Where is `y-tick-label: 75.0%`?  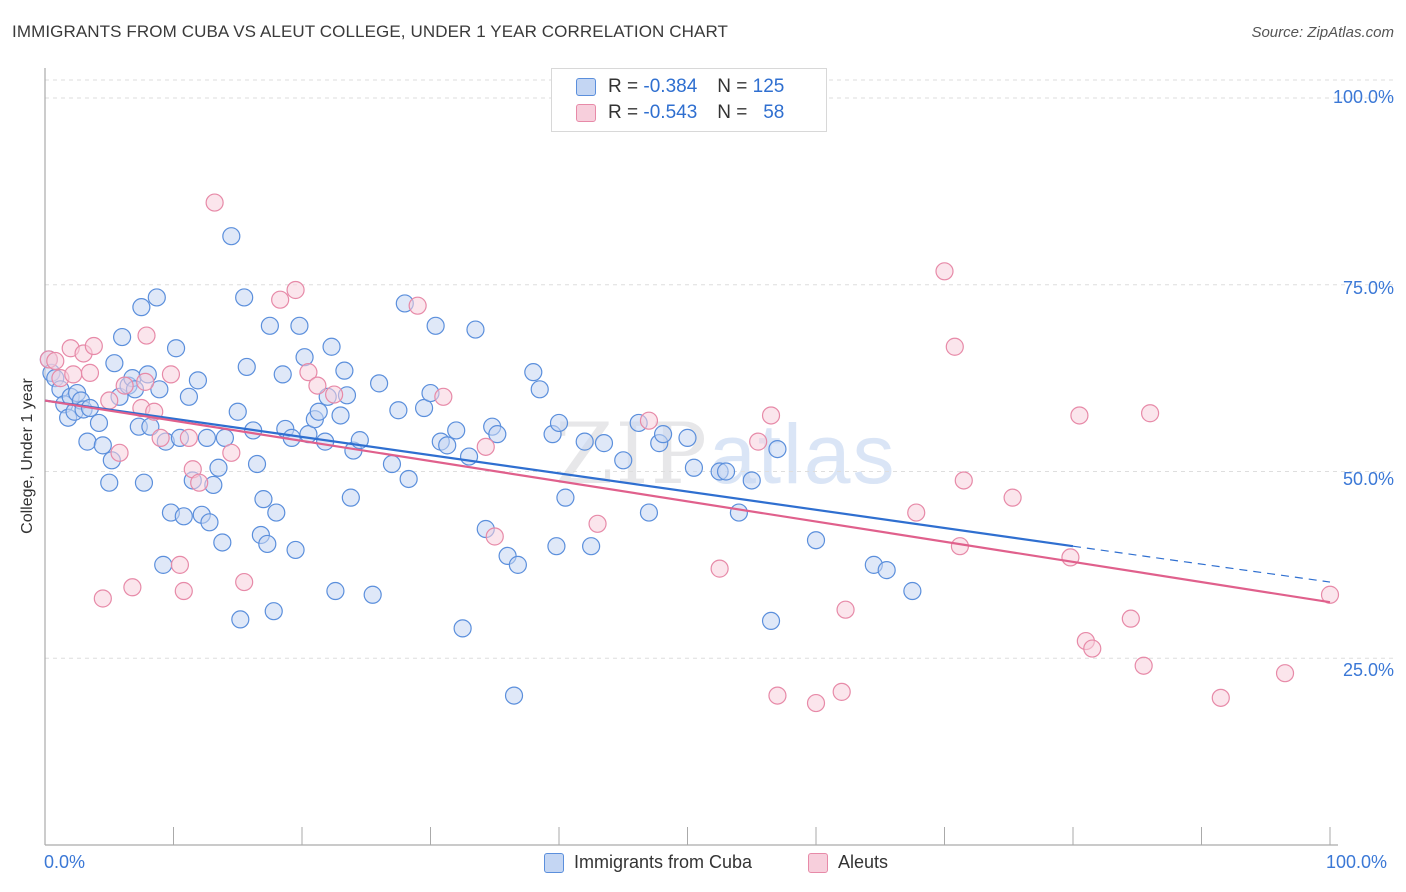 y-tick-label: 75.0% is located at coordinates (1368, 288).